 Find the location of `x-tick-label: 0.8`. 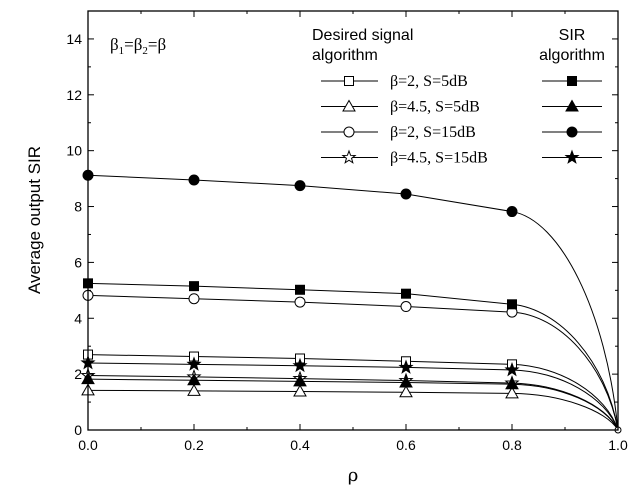

x-tick-label: 0.8 is located at coordinates (512, 445).